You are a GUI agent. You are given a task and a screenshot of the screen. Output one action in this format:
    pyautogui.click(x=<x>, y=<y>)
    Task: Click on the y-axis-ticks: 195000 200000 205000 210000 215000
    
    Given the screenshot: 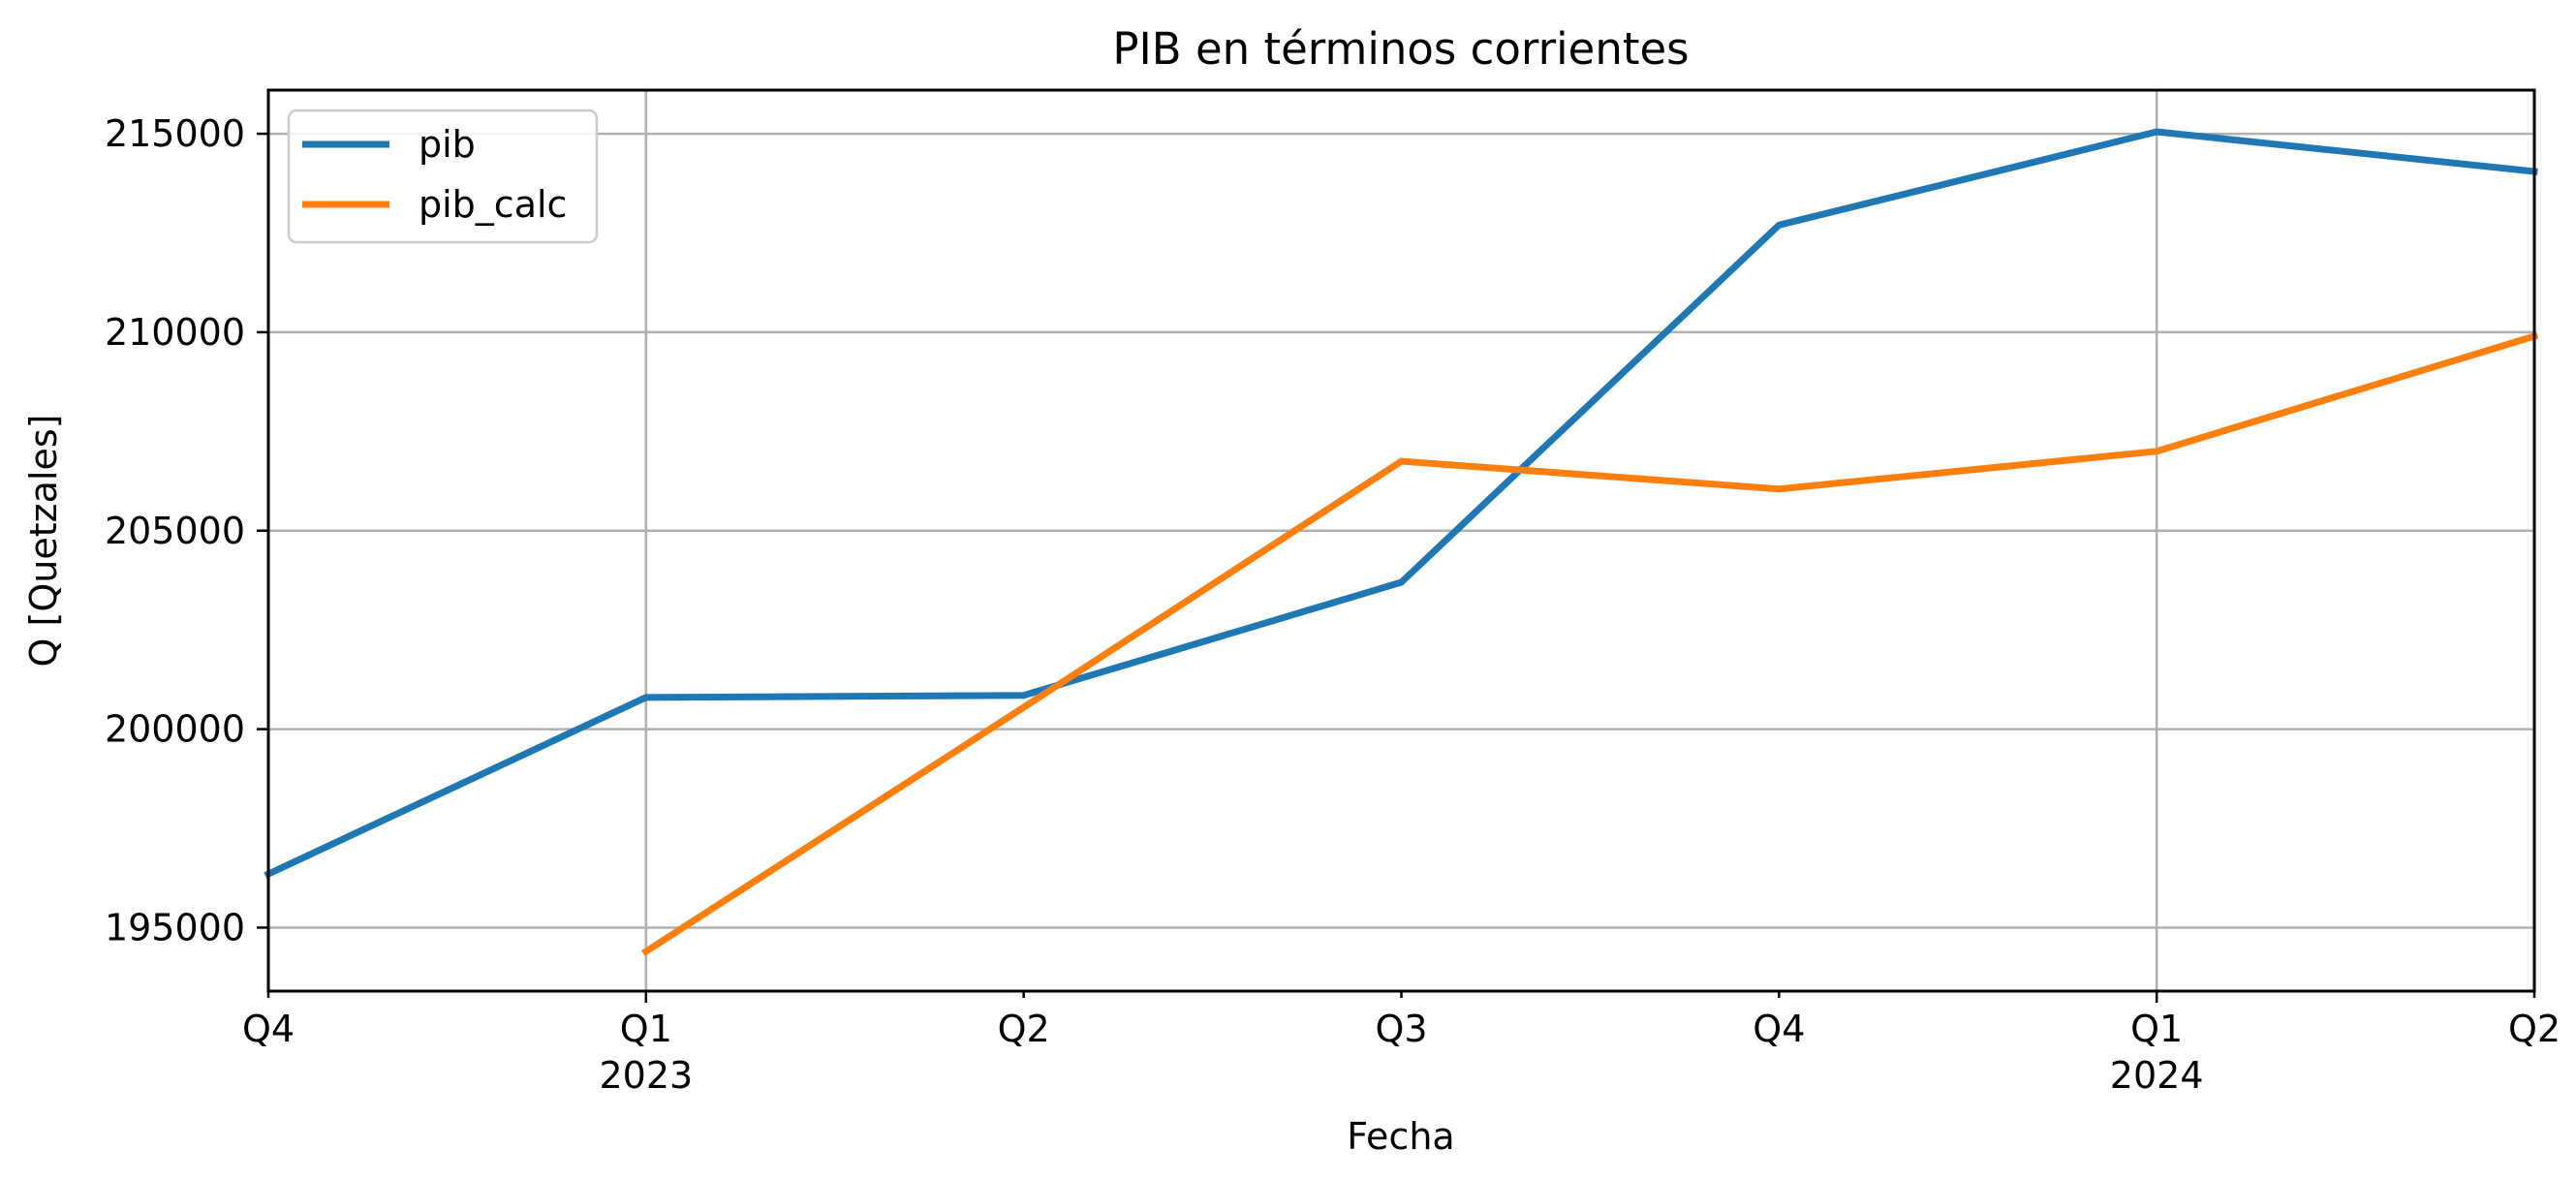 What is the action you would take?
    pyautogui.click(x=186, y=530)
    